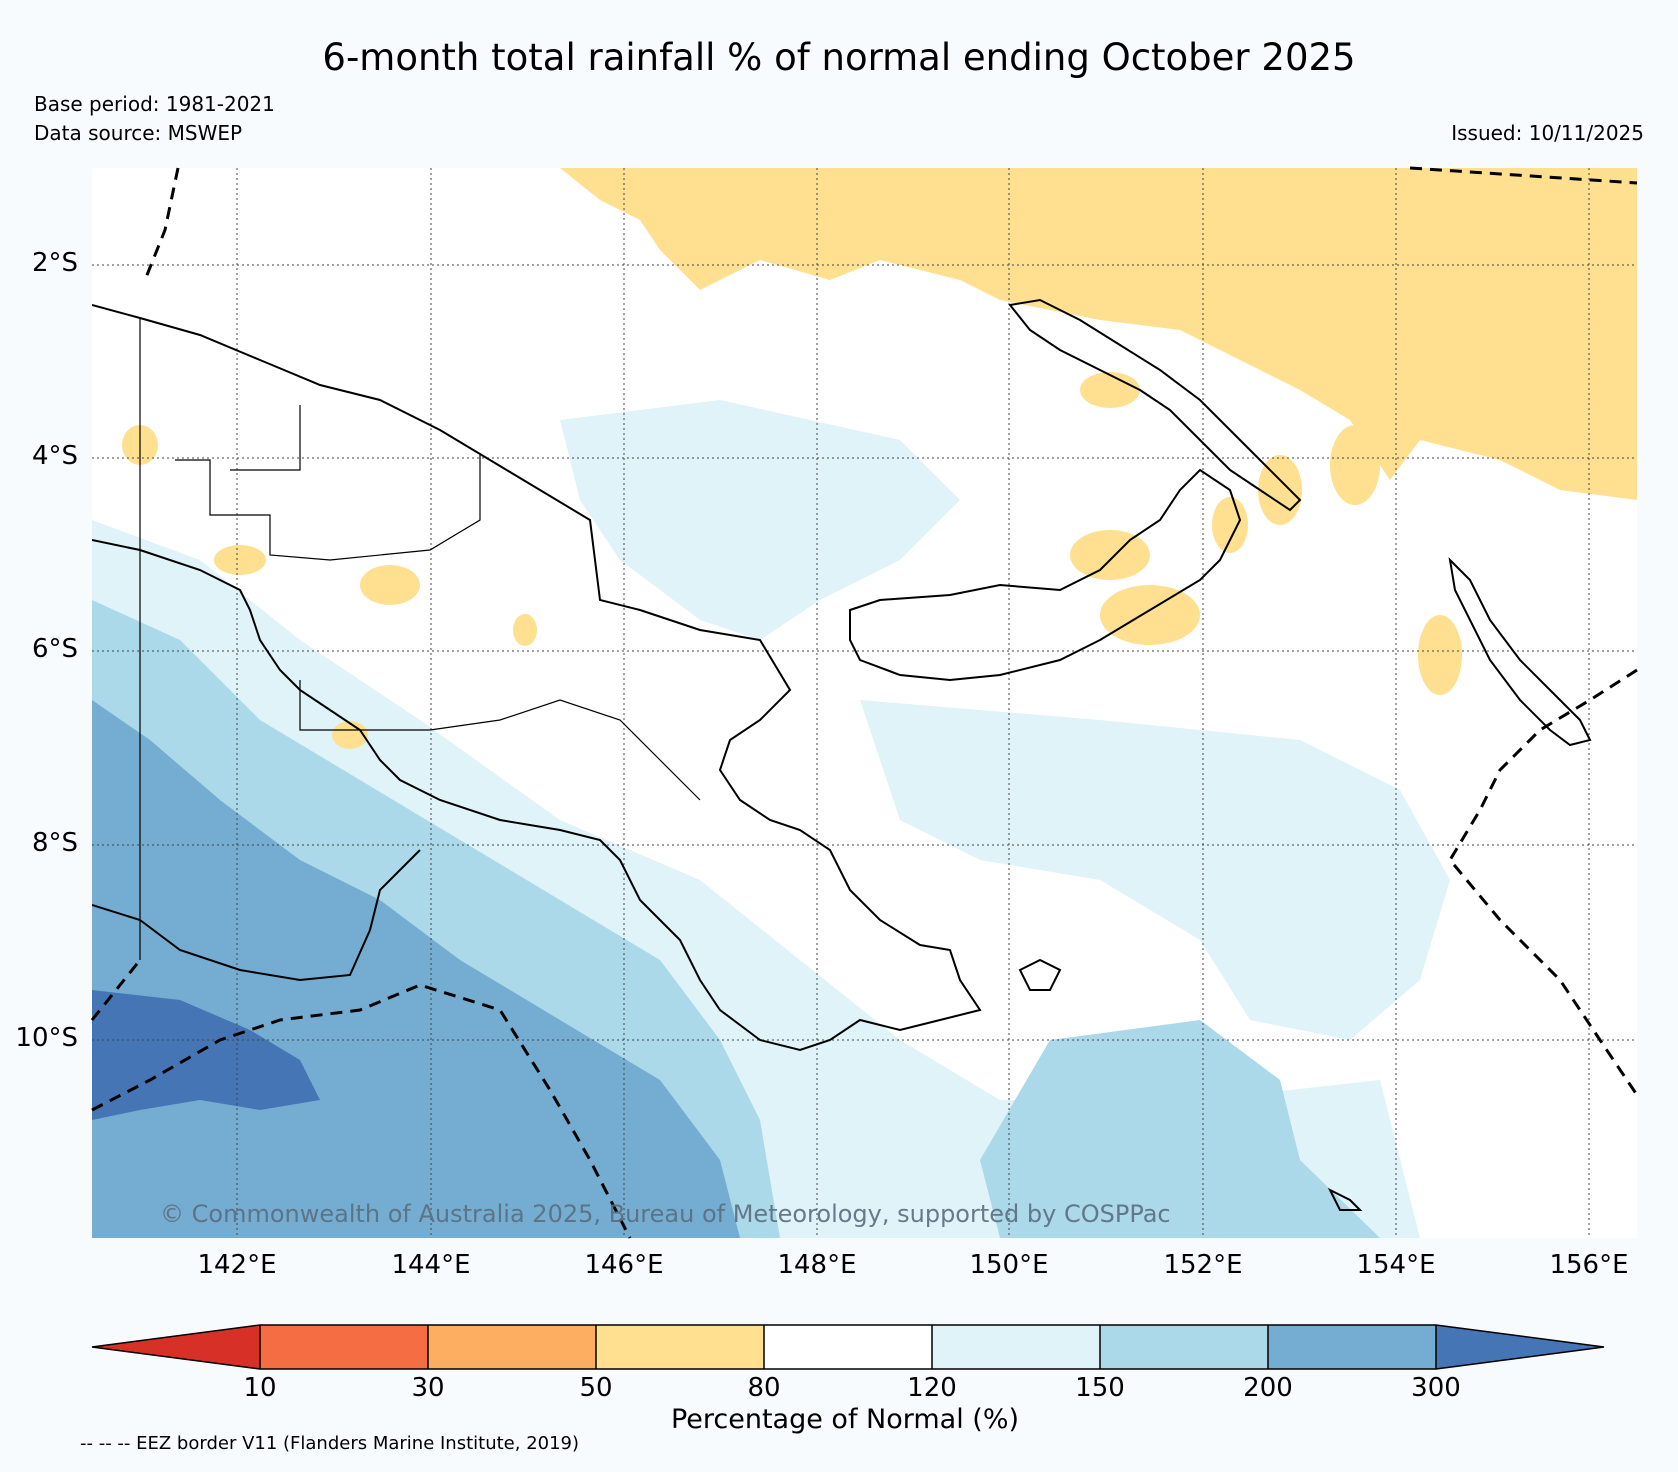 The width and height of the screenshot is (1678, 1472). What do you see at coordinates (1345, 1199) in the screenshot?
I see `louisiade-islands` at bounding box center [1345, 1199].